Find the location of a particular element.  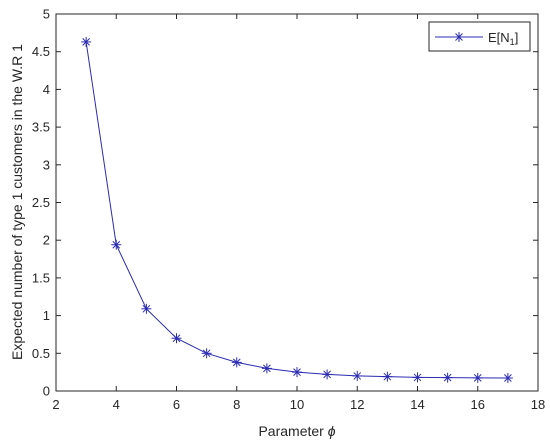

x-axis-label-symbol: ϕ is located at coordinates (332, 431).